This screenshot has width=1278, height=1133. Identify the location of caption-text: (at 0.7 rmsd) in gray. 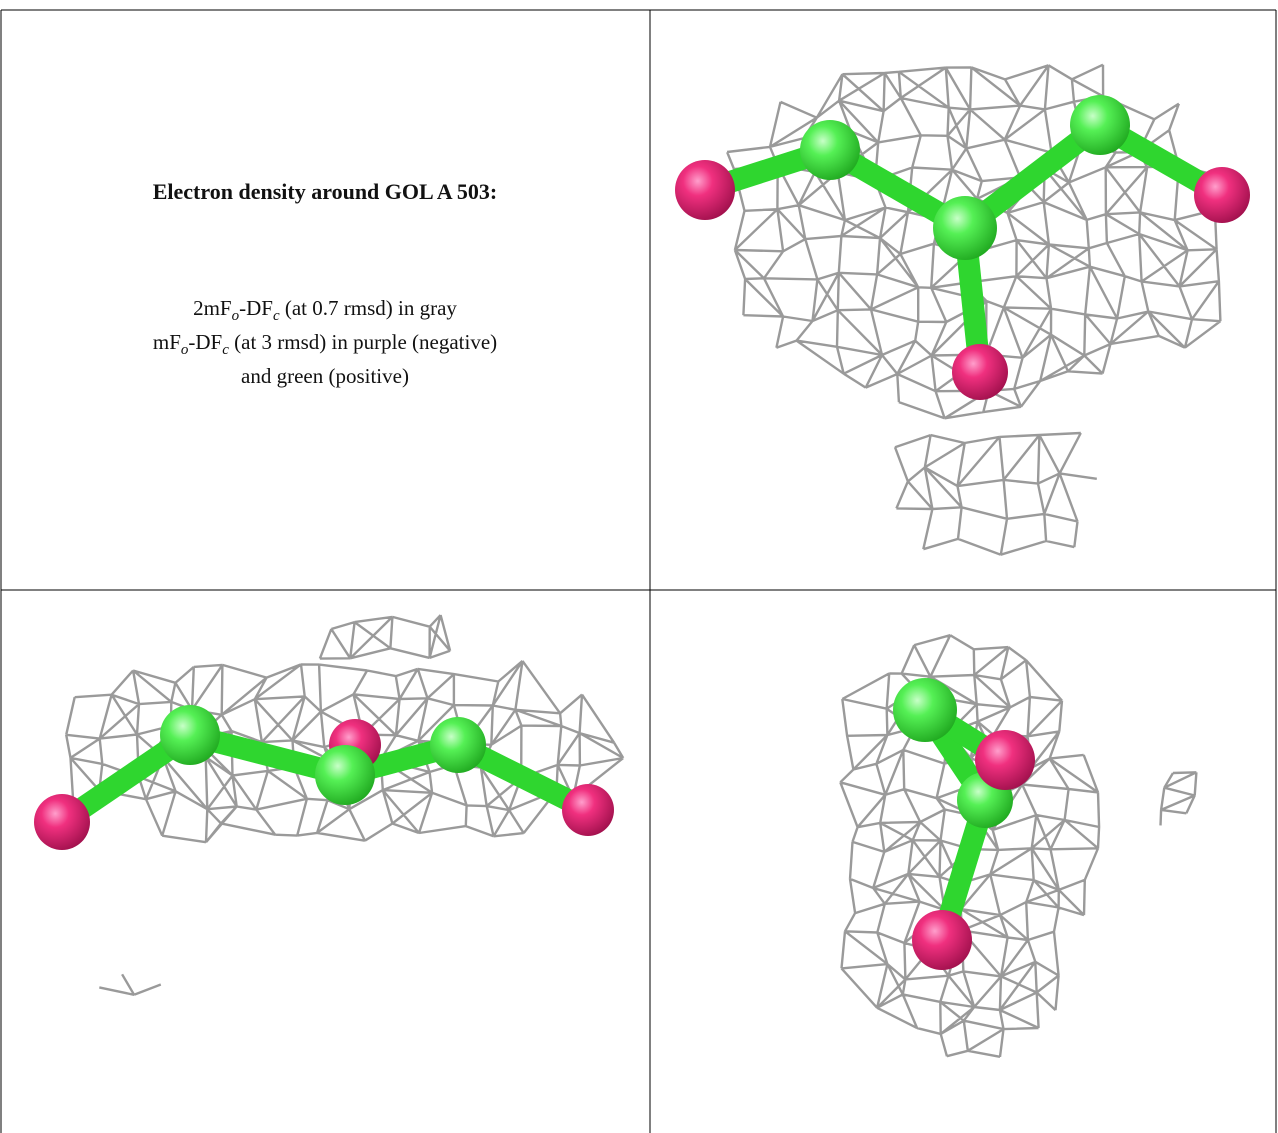
(368, 308).